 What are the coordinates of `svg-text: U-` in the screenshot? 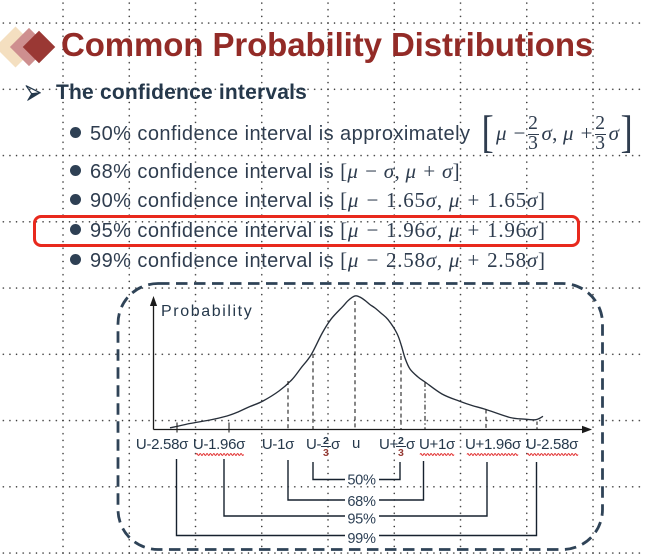 It's located at (314, 444).